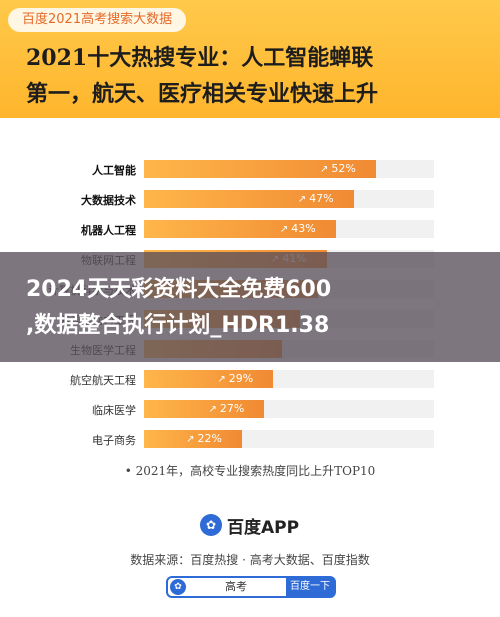 This screenshot has width=500, height=617. What do you see at coordinates (114, 170) in the screenshot?
I see `category-label: 人工智能` at bounding box center [114, 170].